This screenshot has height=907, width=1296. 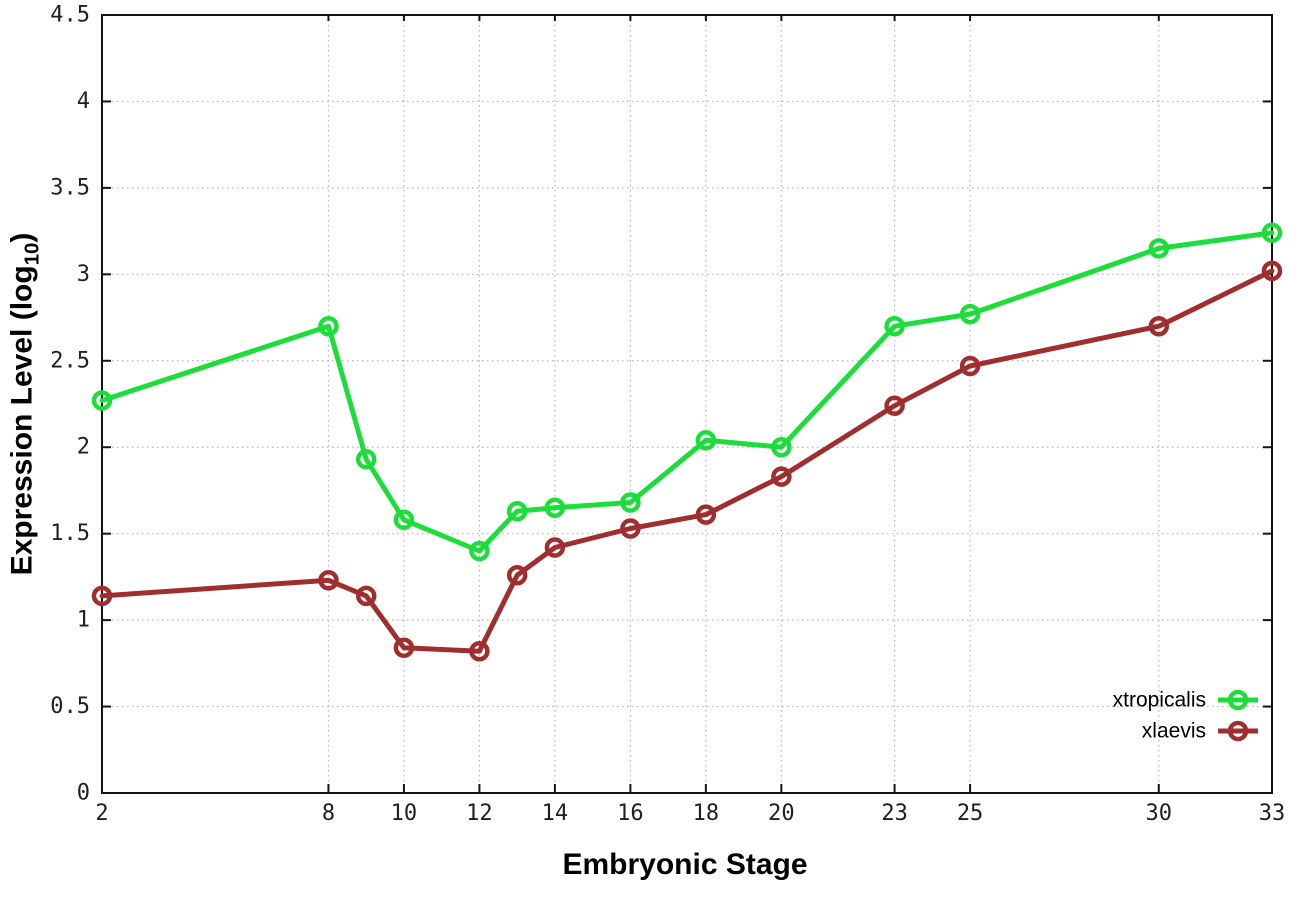 What do you see at coordinates (1174, 731) in the screenshot?
I see `legend-label-xlaevis: xlaevis` at bounding box center [1174, 731].